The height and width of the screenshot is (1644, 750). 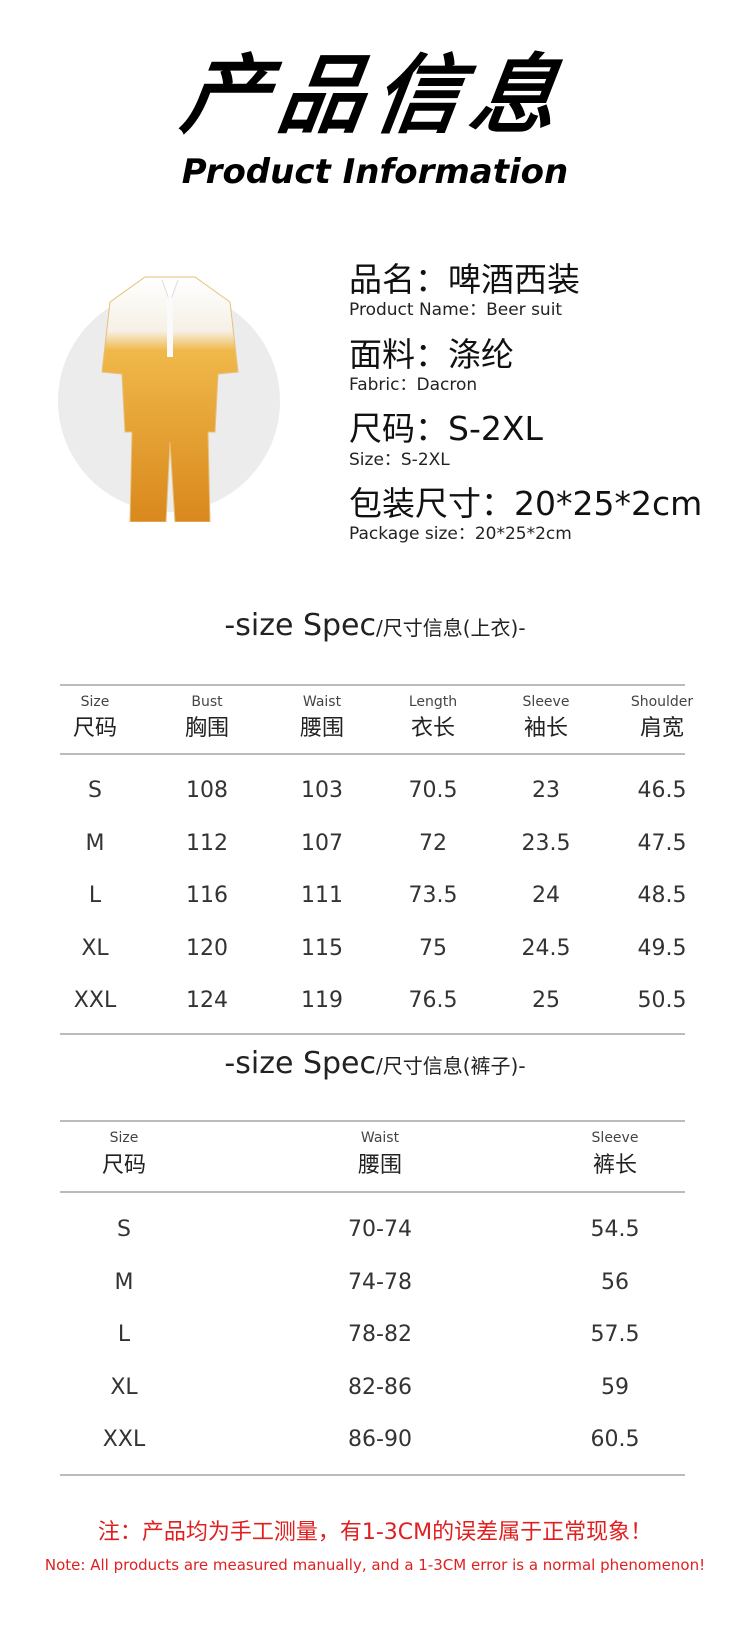 I want to click on product-name-cn: 品名：啤酒西装, so click(x=464, y=279).